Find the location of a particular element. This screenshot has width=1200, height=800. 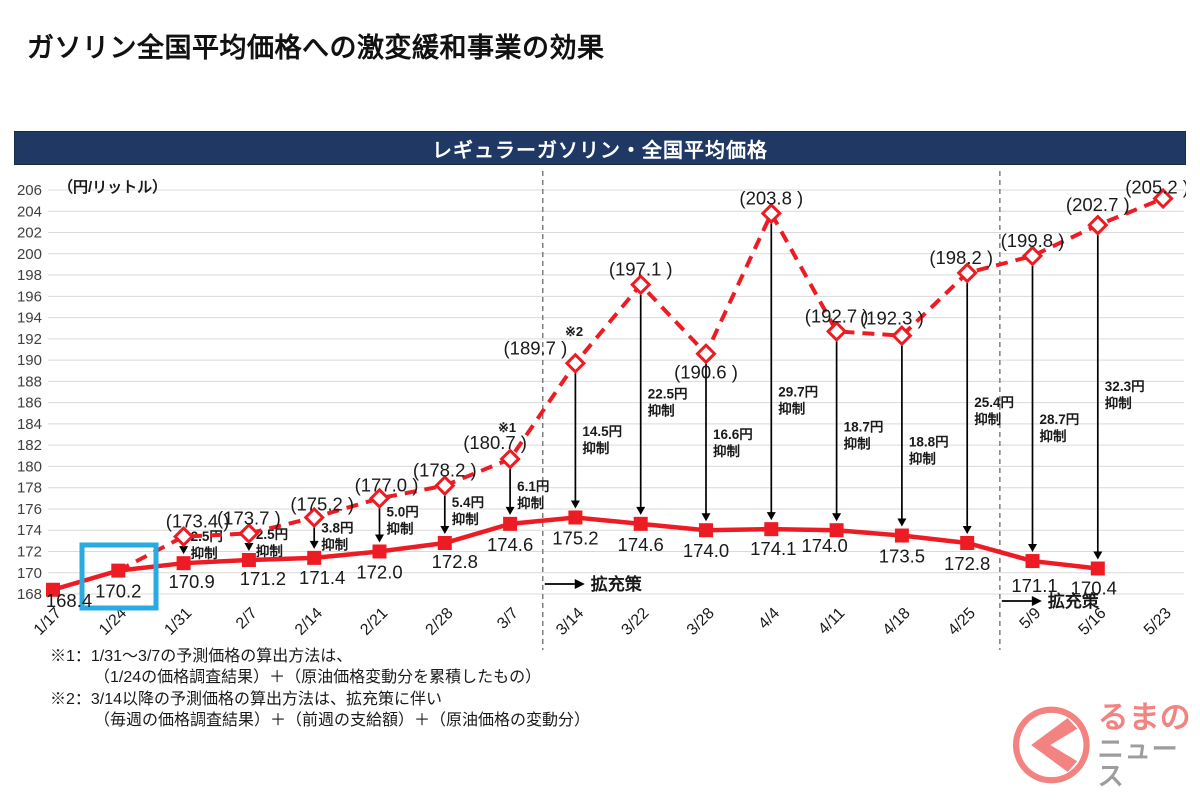

actual-value-label: 170.2 is located at coordinates (118, 591).